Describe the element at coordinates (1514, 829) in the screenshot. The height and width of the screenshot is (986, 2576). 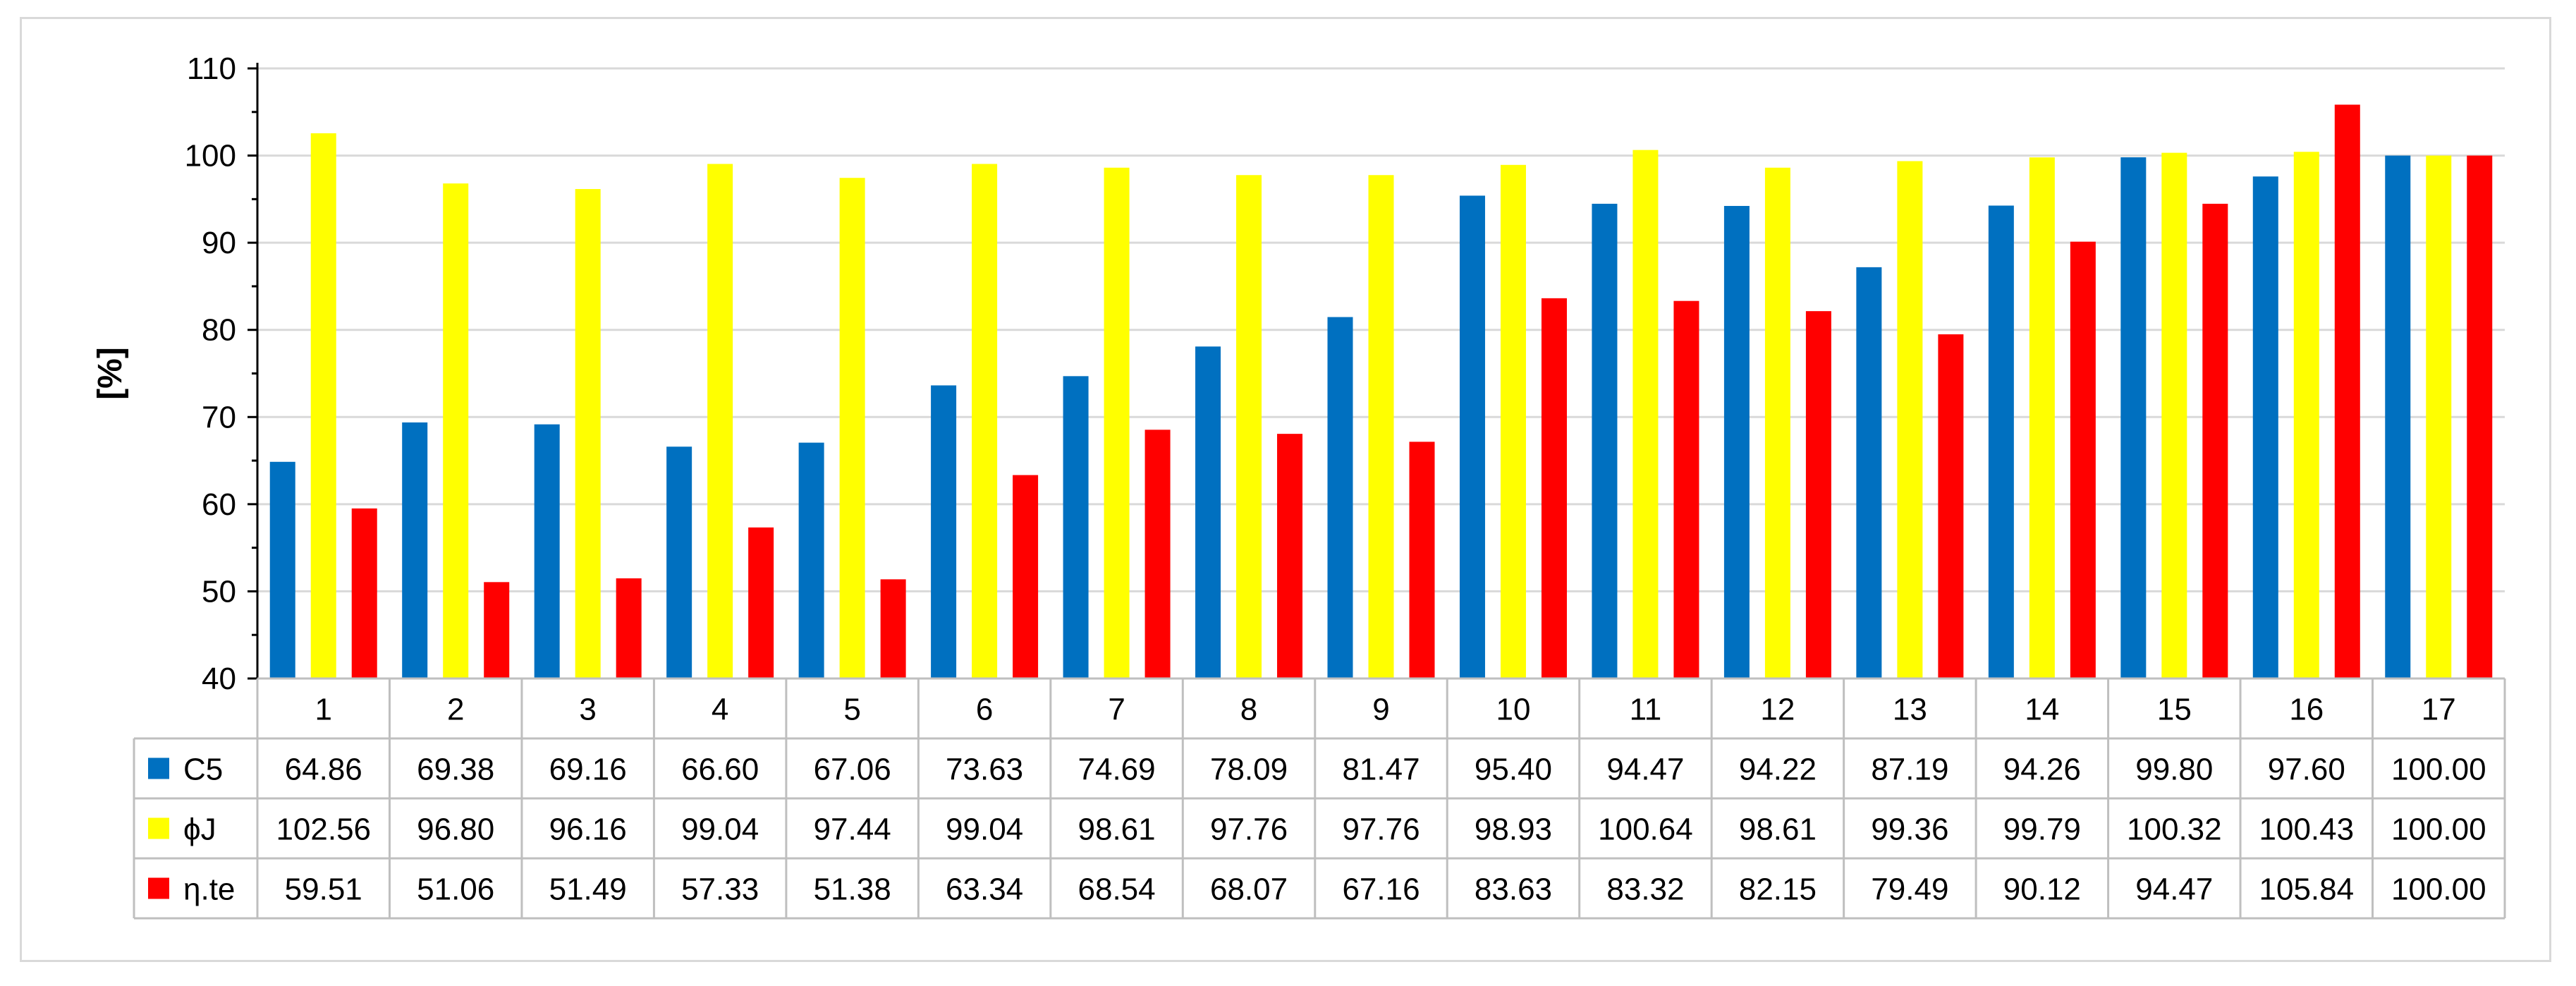
I see `data-label: 98.93` at that location.